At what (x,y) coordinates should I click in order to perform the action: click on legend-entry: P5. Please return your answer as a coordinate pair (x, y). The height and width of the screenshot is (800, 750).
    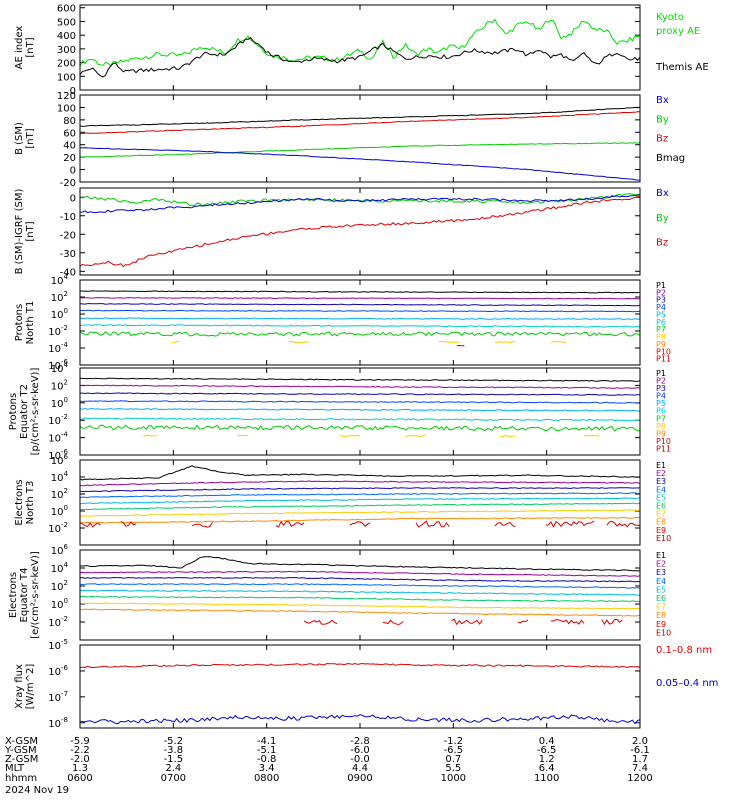
    Looking at the image, I should click on (661, 314).